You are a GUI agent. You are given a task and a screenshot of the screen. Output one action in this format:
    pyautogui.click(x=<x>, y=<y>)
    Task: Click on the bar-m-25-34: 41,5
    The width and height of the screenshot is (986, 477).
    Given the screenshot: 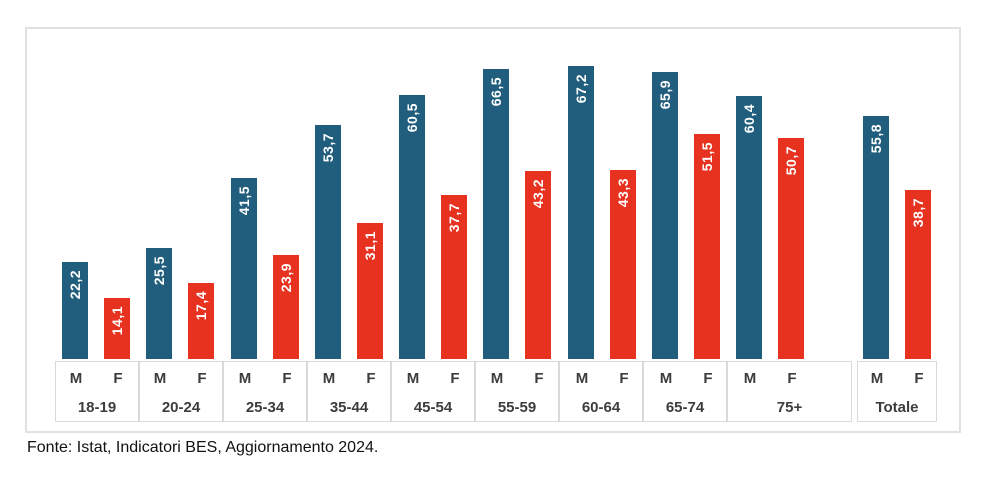 What is the action you would take?
    pyautogui.click(x=244, y=268)
    